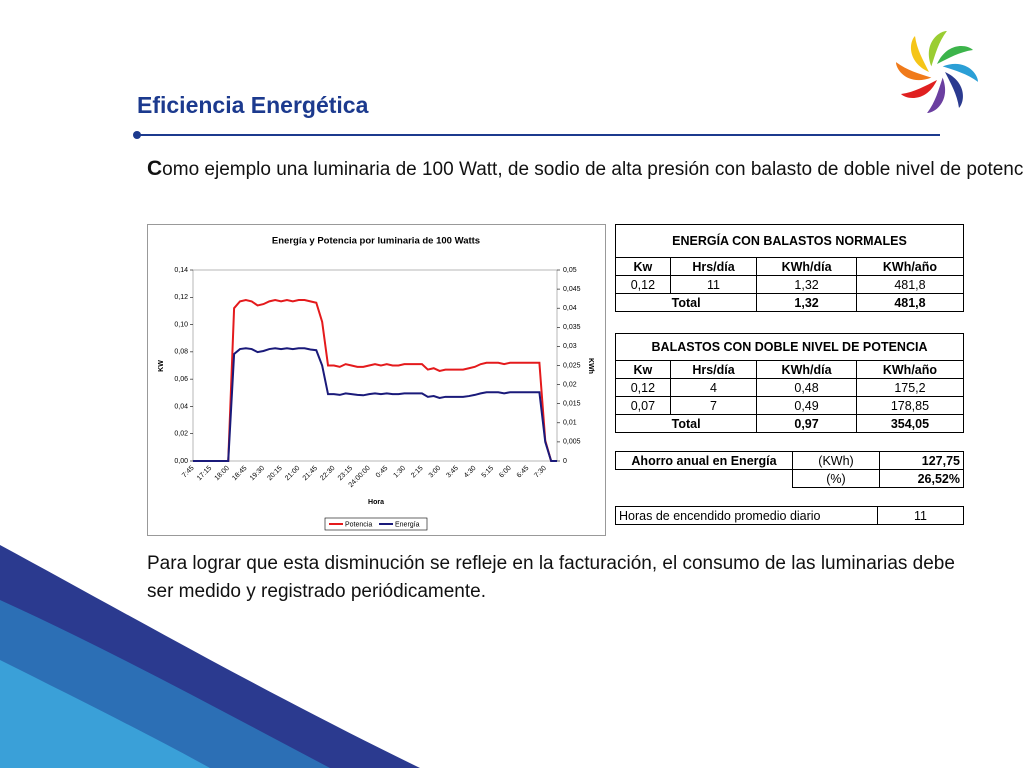 This screenshot has height=768, width=1024. What do you see at coordinates (253, 105) in the screenshot?
I see `slide-title: Eficiencia Energética` at bounding box center [253, 105].